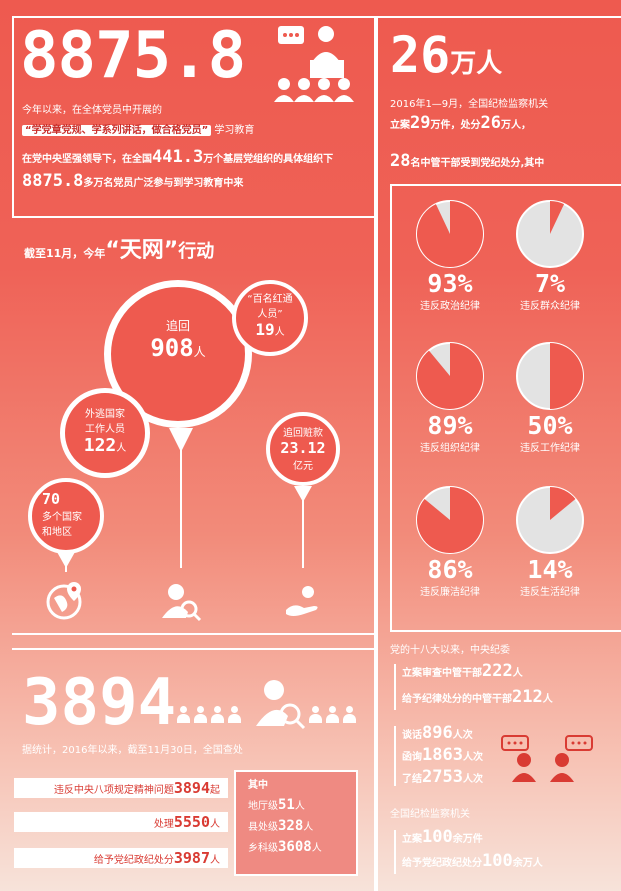  What do you see at coordinates (199, 352) in the screenshot?
I see `recovered-unit: 人` at bounding box center [199, 352].